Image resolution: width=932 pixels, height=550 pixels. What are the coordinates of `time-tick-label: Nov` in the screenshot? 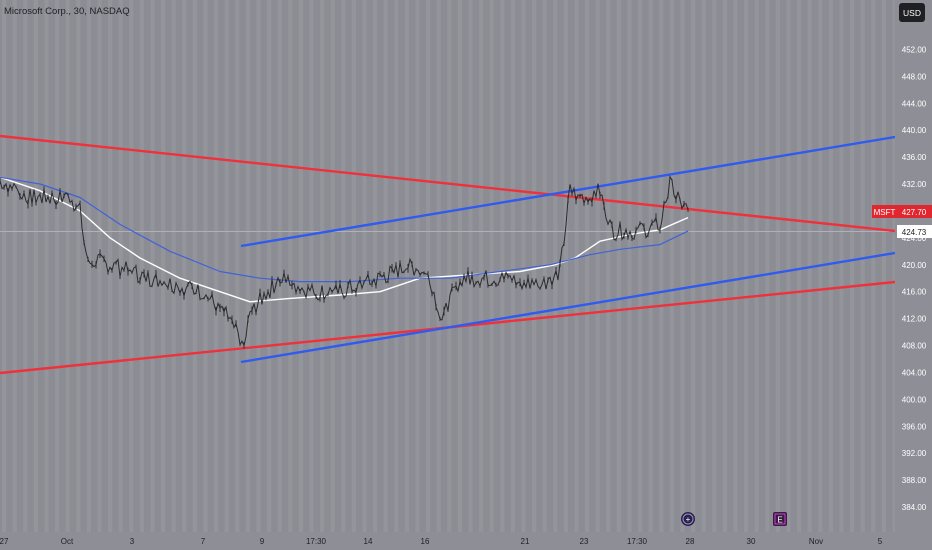 It's located at (816, 541).